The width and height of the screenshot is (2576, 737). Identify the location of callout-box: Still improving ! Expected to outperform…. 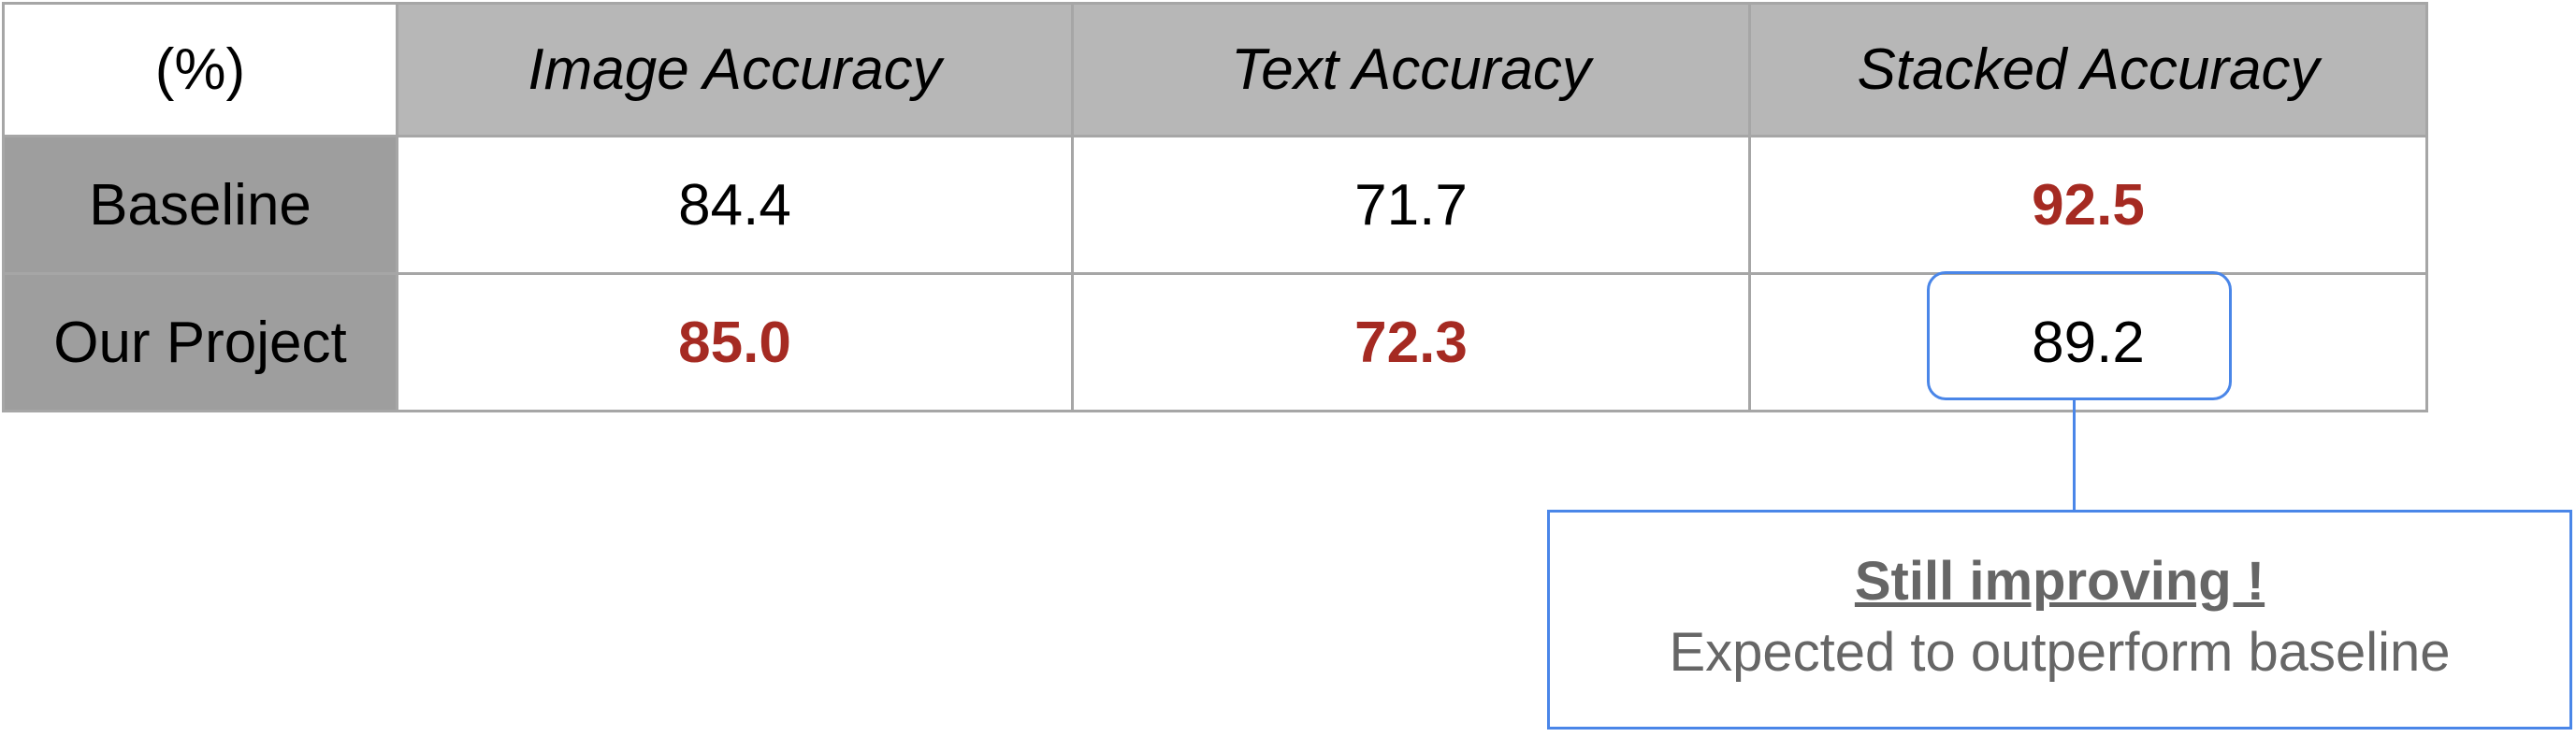
(2059, 620).